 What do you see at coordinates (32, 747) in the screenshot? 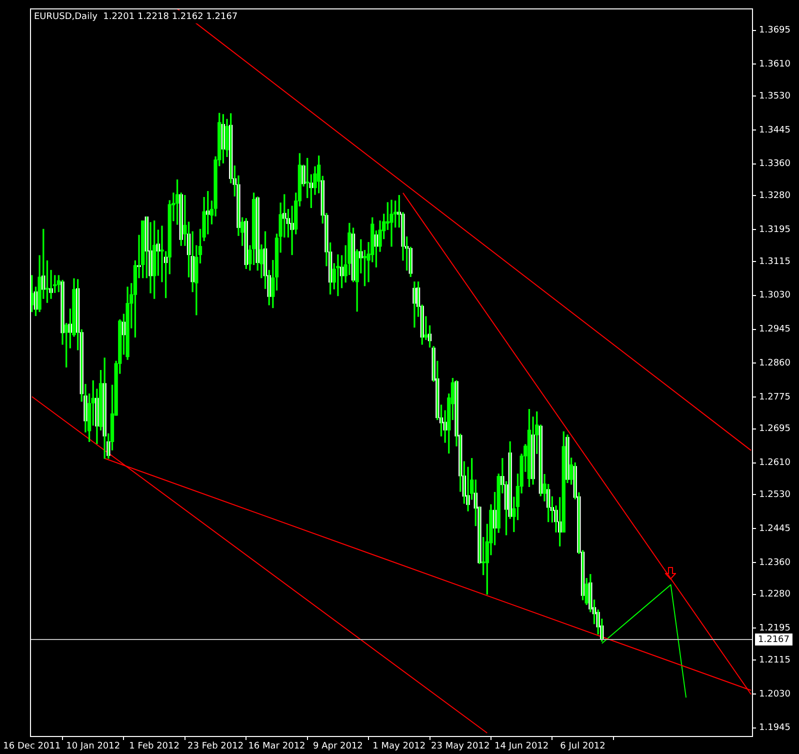
I see `x-tick-label: 16 Dec 2011` at bounding box center [32, 747].